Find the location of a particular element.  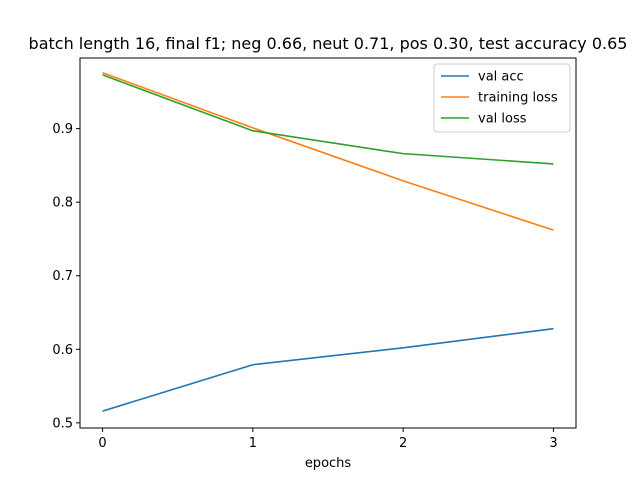

x-axis-ticks: 0 1 2 3 is located at coordinates (328, 439).